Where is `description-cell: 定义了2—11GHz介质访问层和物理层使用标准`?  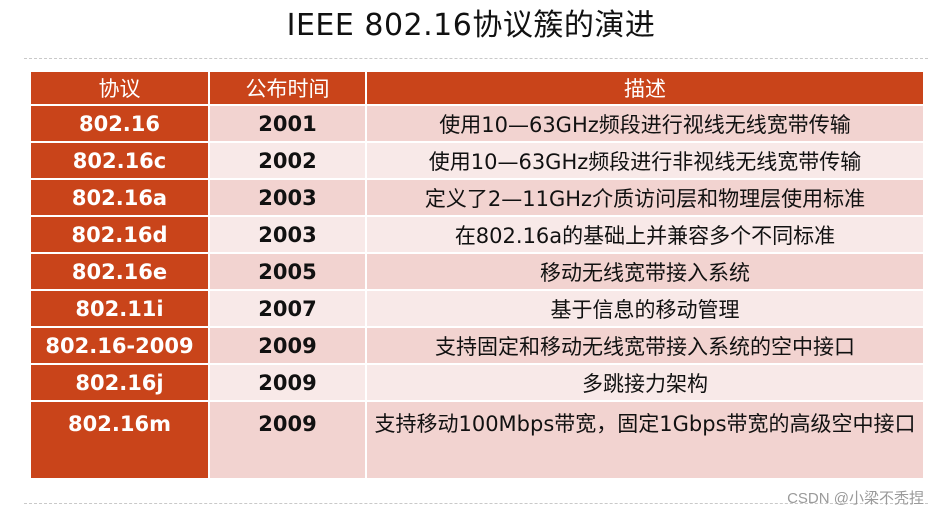
description-cell: 定义了2—11GHz介质访问层和物理层使用标准 is located at coordinates (645, 197).